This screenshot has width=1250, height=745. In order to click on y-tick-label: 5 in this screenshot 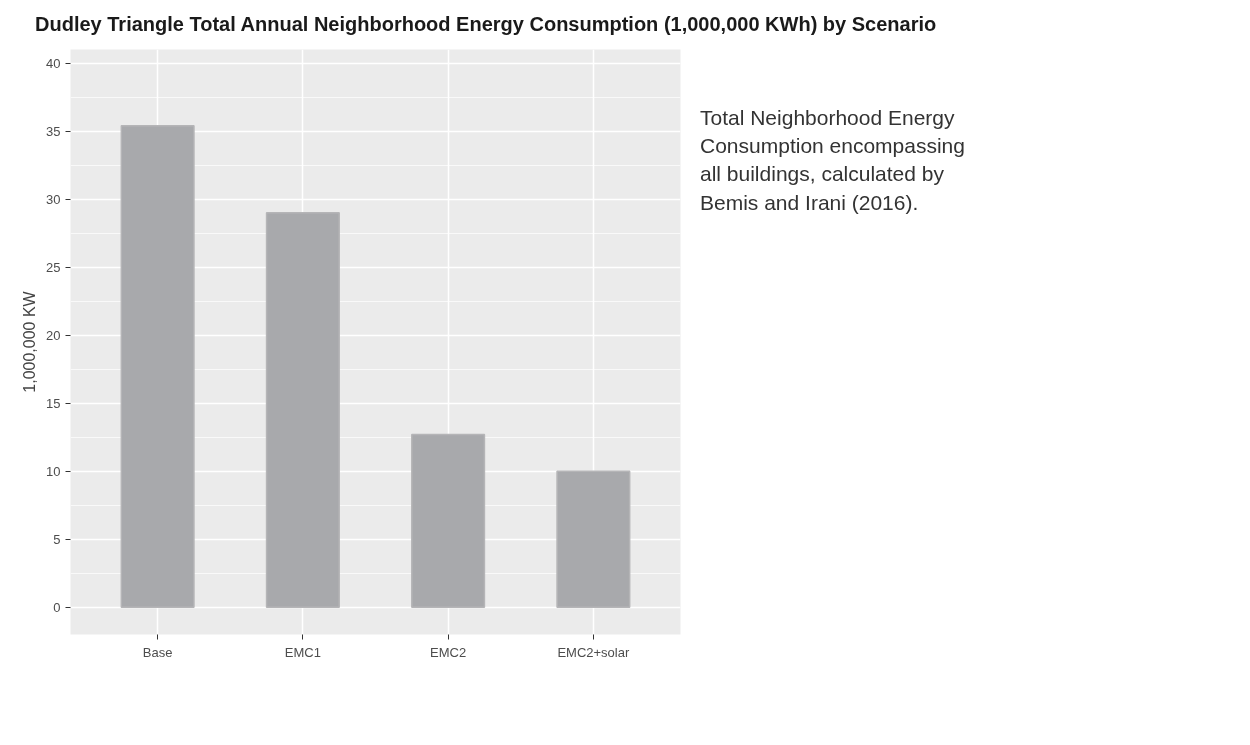, I will do `click(57, 539)`.